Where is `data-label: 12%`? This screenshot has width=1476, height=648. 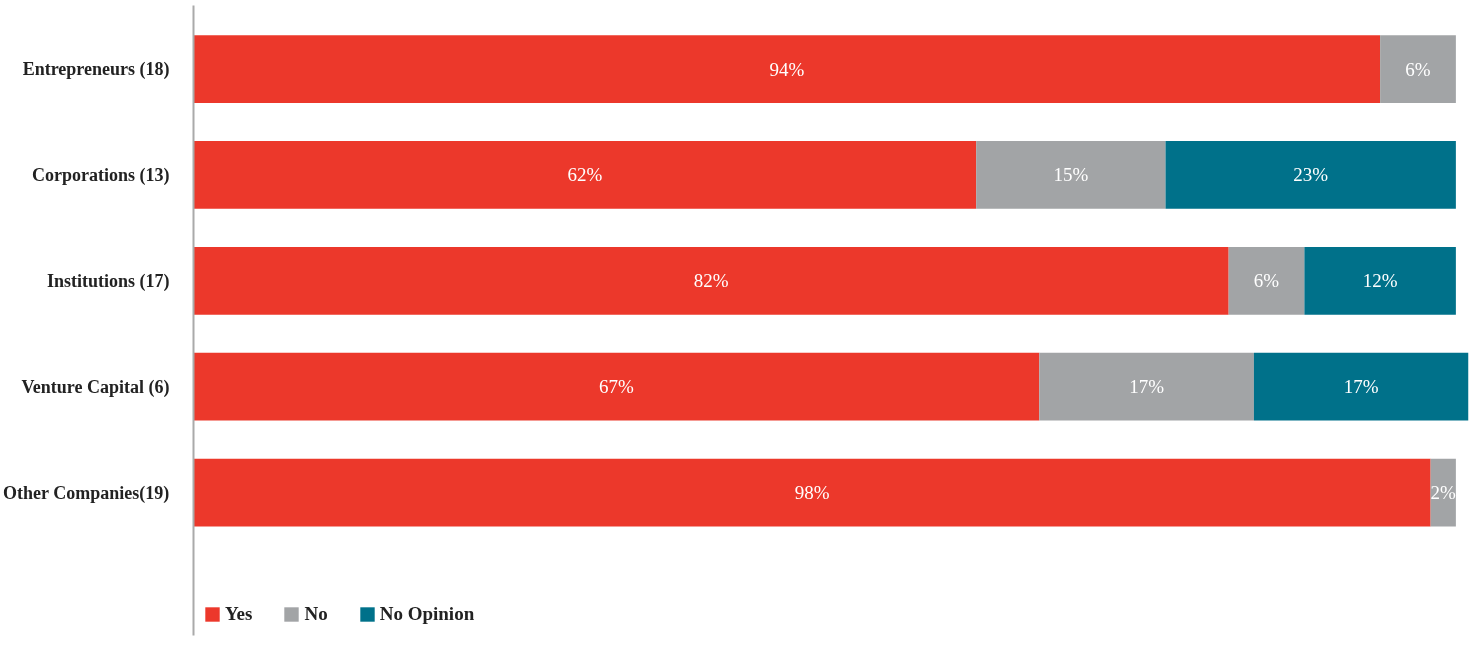
data-label: 12% is located at coordinates (1380, 281).